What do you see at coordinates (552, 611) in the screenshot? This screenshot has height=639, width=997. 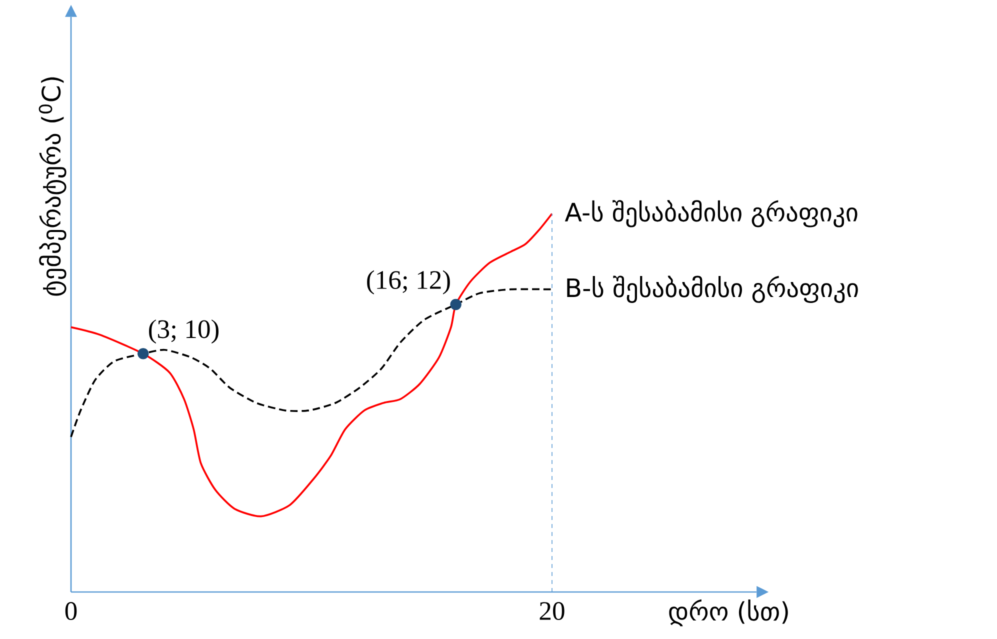 I see `x-tick-label: 20` at bounding box center [552, 611].